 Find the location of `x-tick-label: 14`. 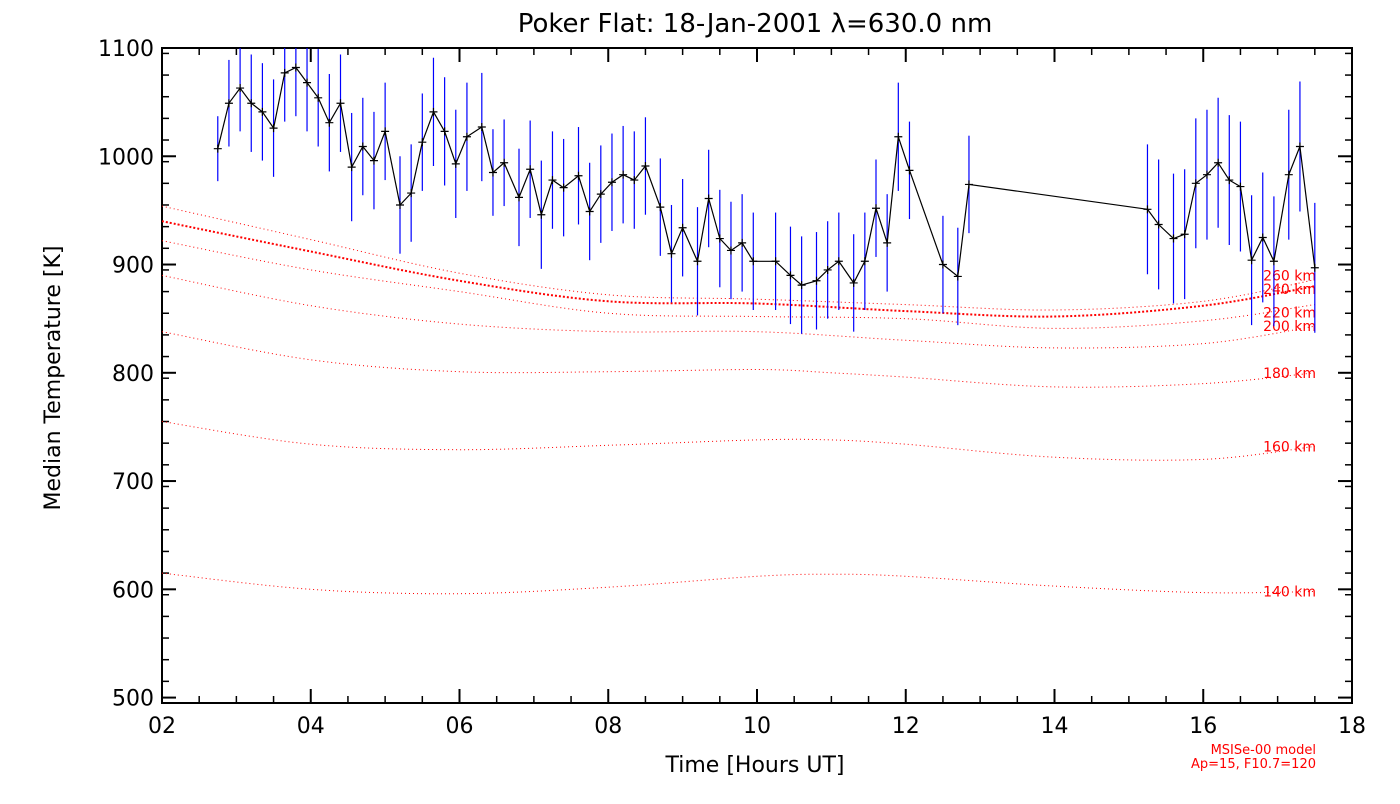

x-tick-label: 14 is located at coordinates (1055, 726).